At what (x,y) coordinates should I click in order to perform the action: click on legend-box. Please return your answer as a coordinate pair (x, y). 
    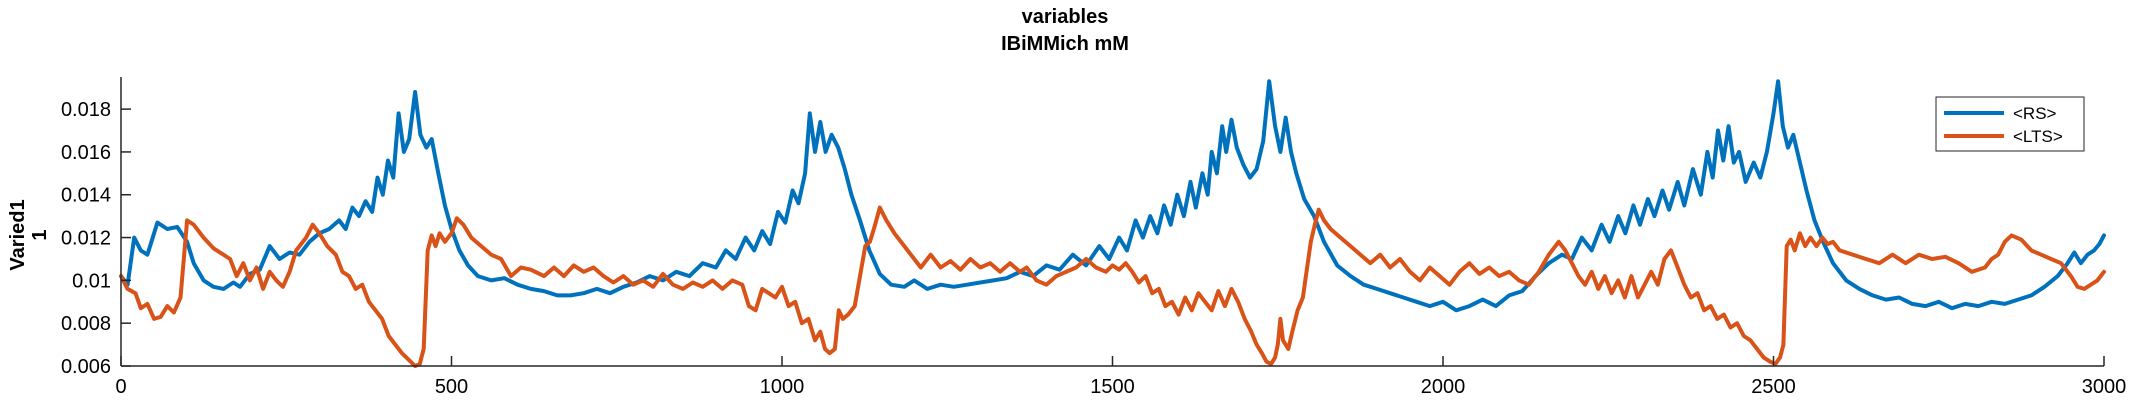
    Looking at the image, I should click on (2010, 124).